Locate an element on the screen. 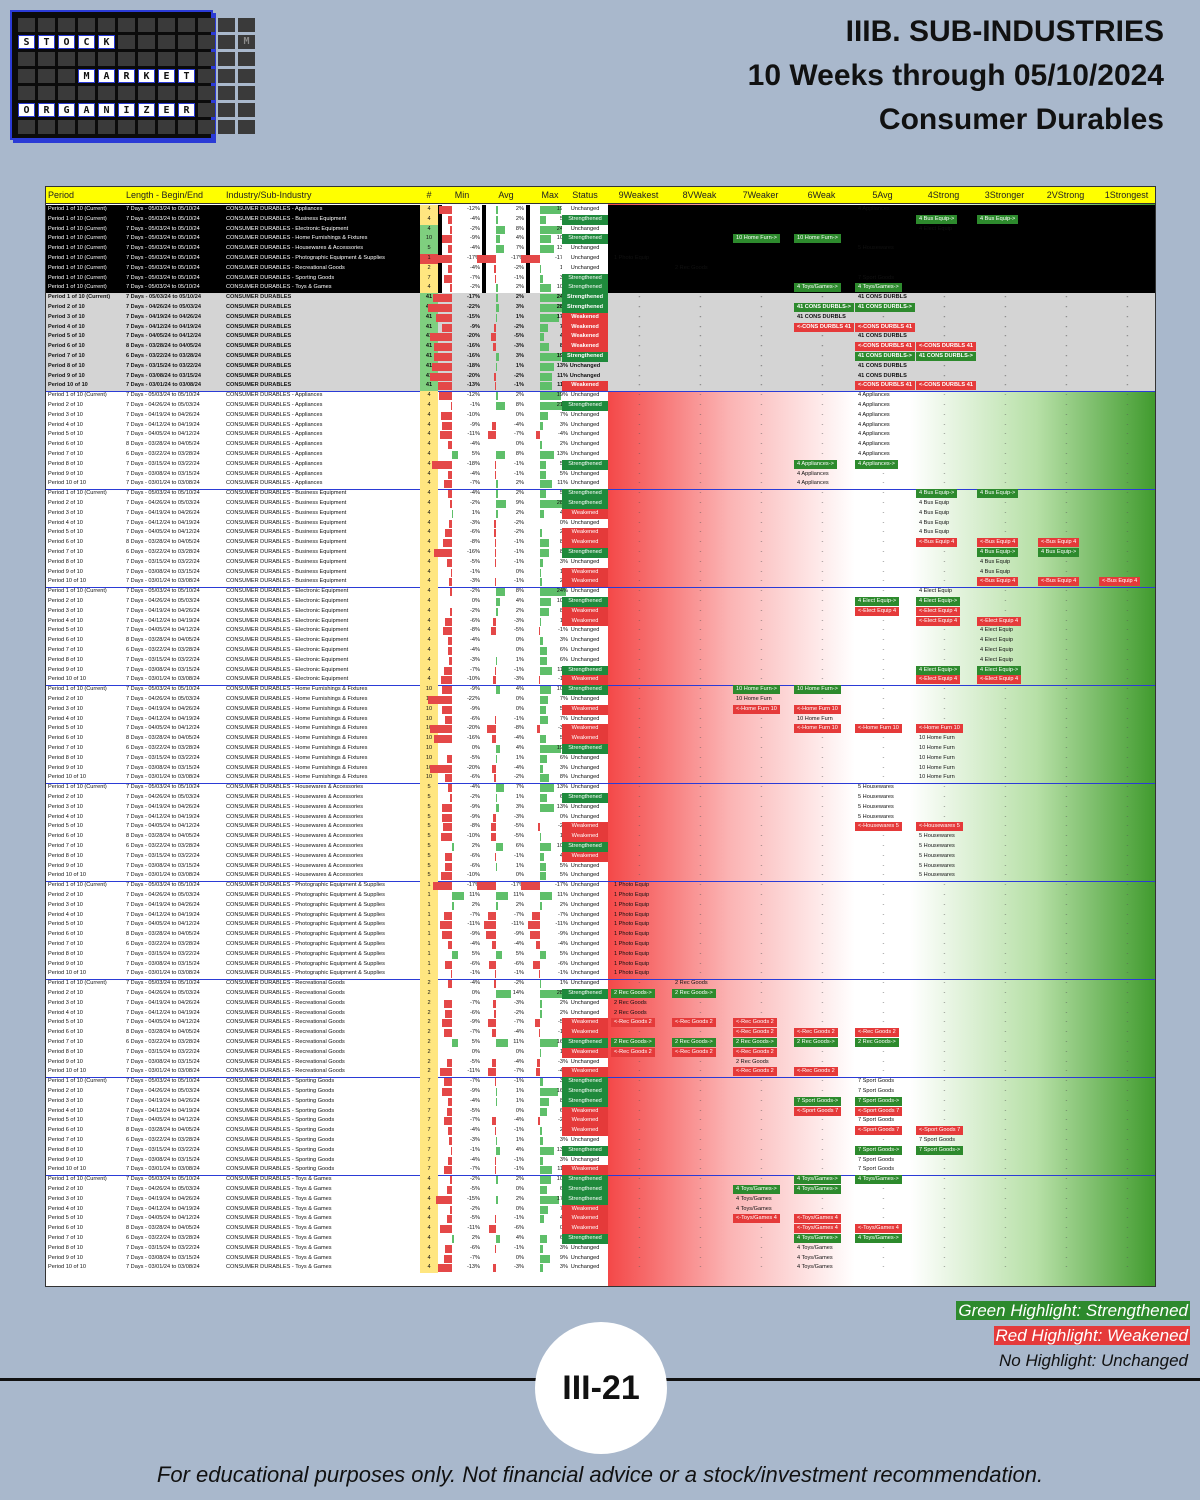  avg-value: -4% is located at coordinates (519, 1120).